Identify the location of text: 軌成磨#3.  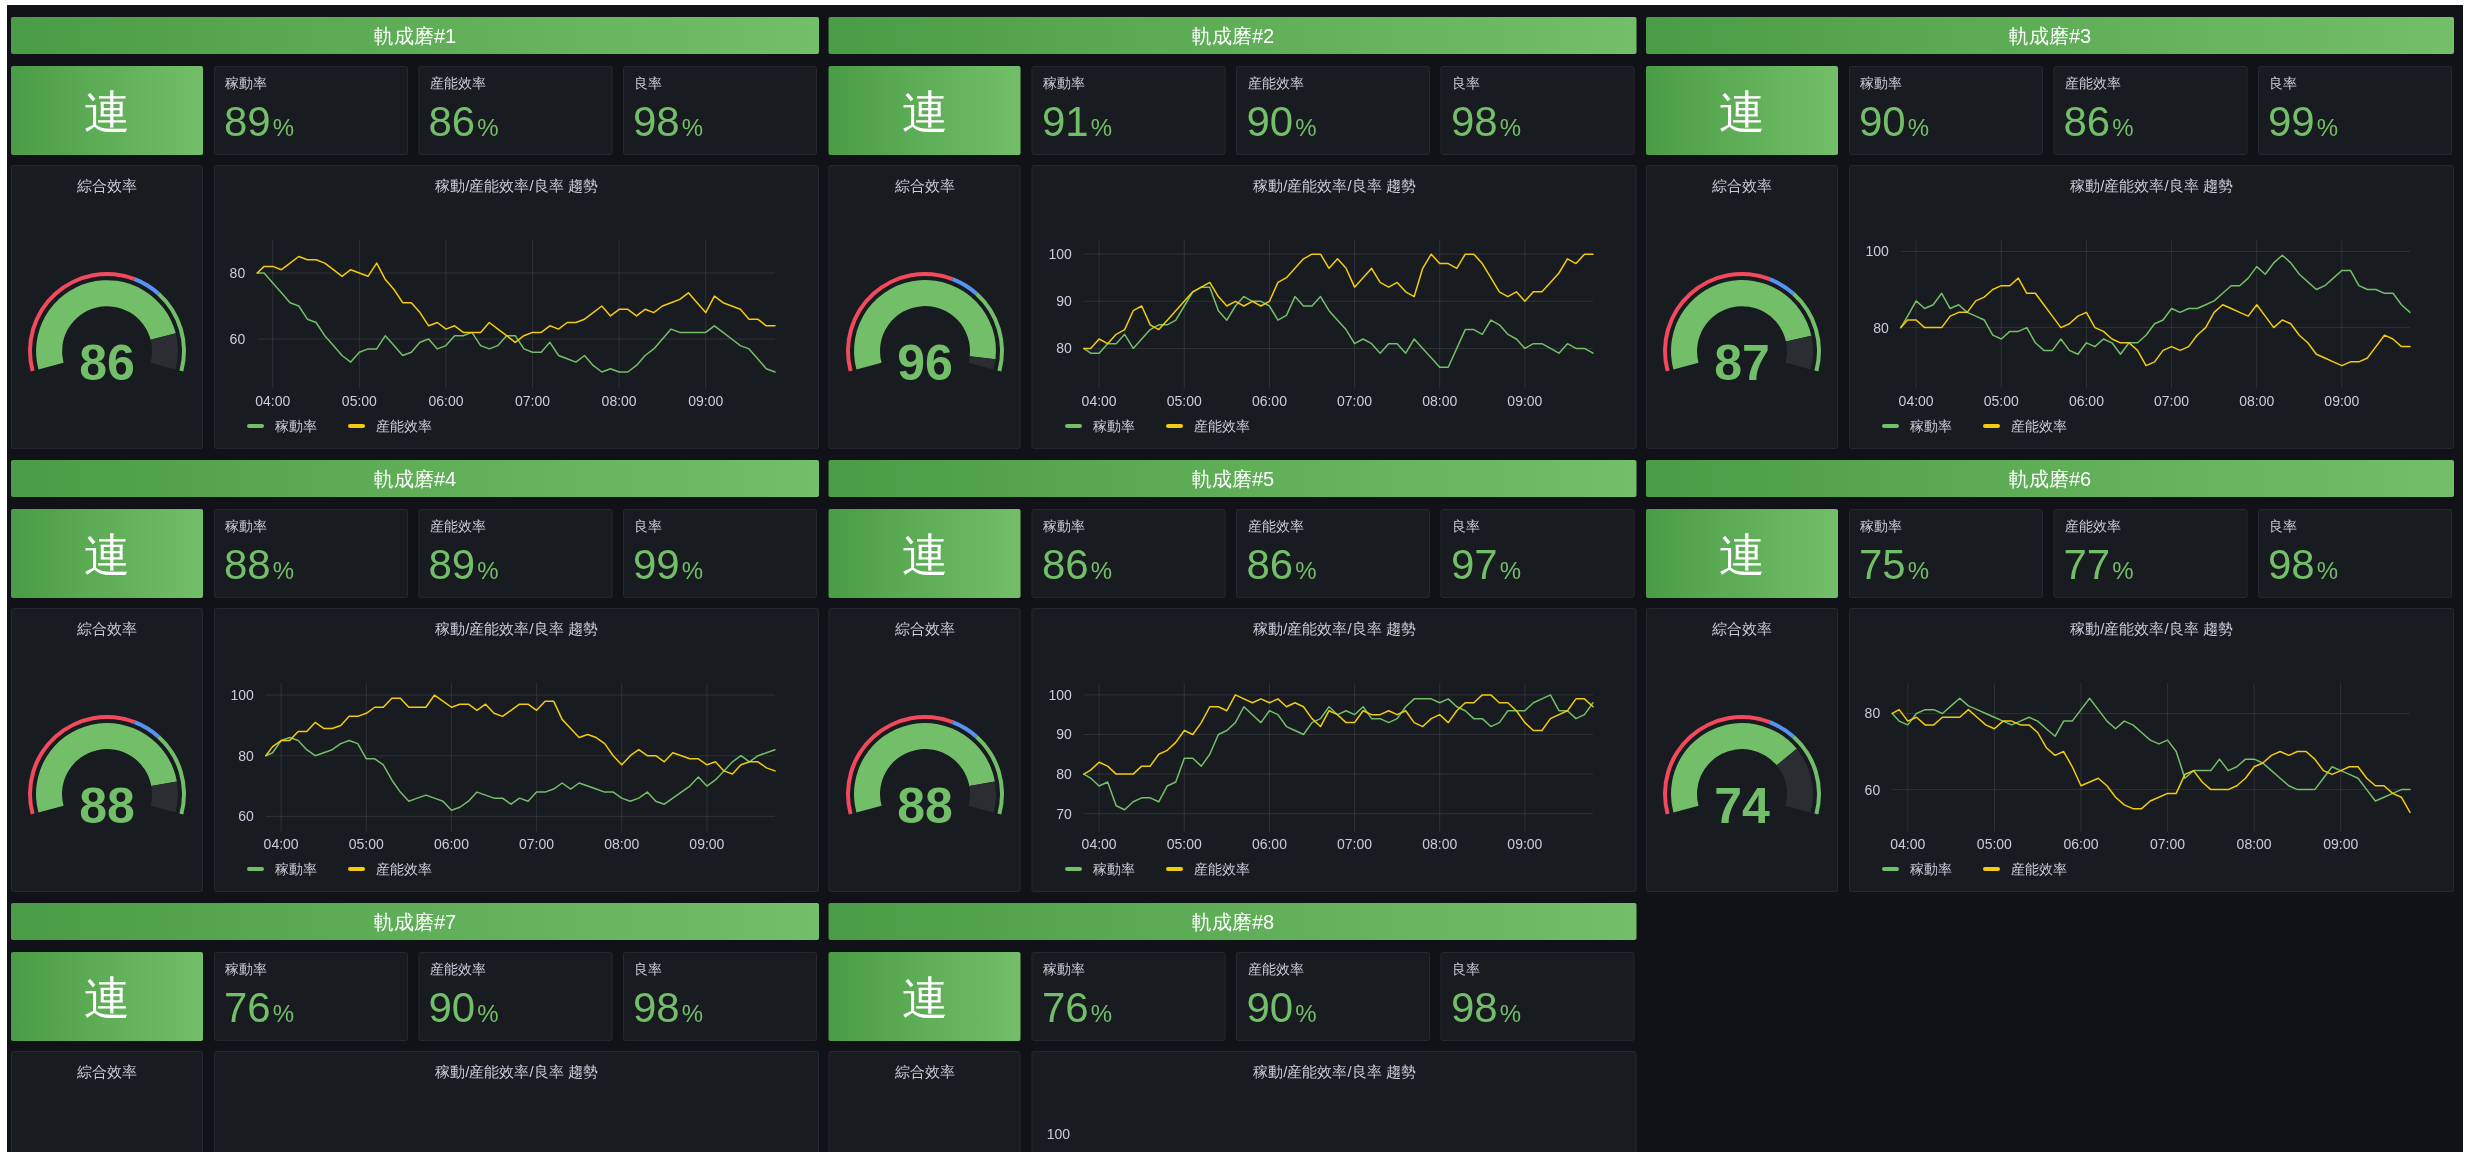
(2050, 36).